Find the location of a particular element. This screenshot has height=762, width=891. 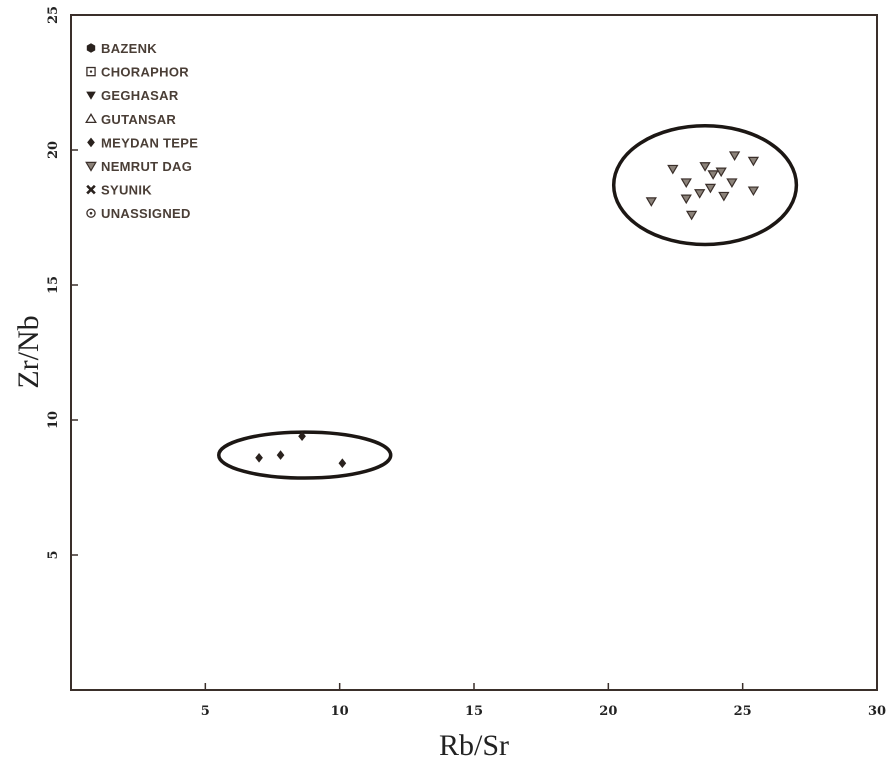

legend-label-geghasar: GEGHASAR is located at coordinates (140, 95).